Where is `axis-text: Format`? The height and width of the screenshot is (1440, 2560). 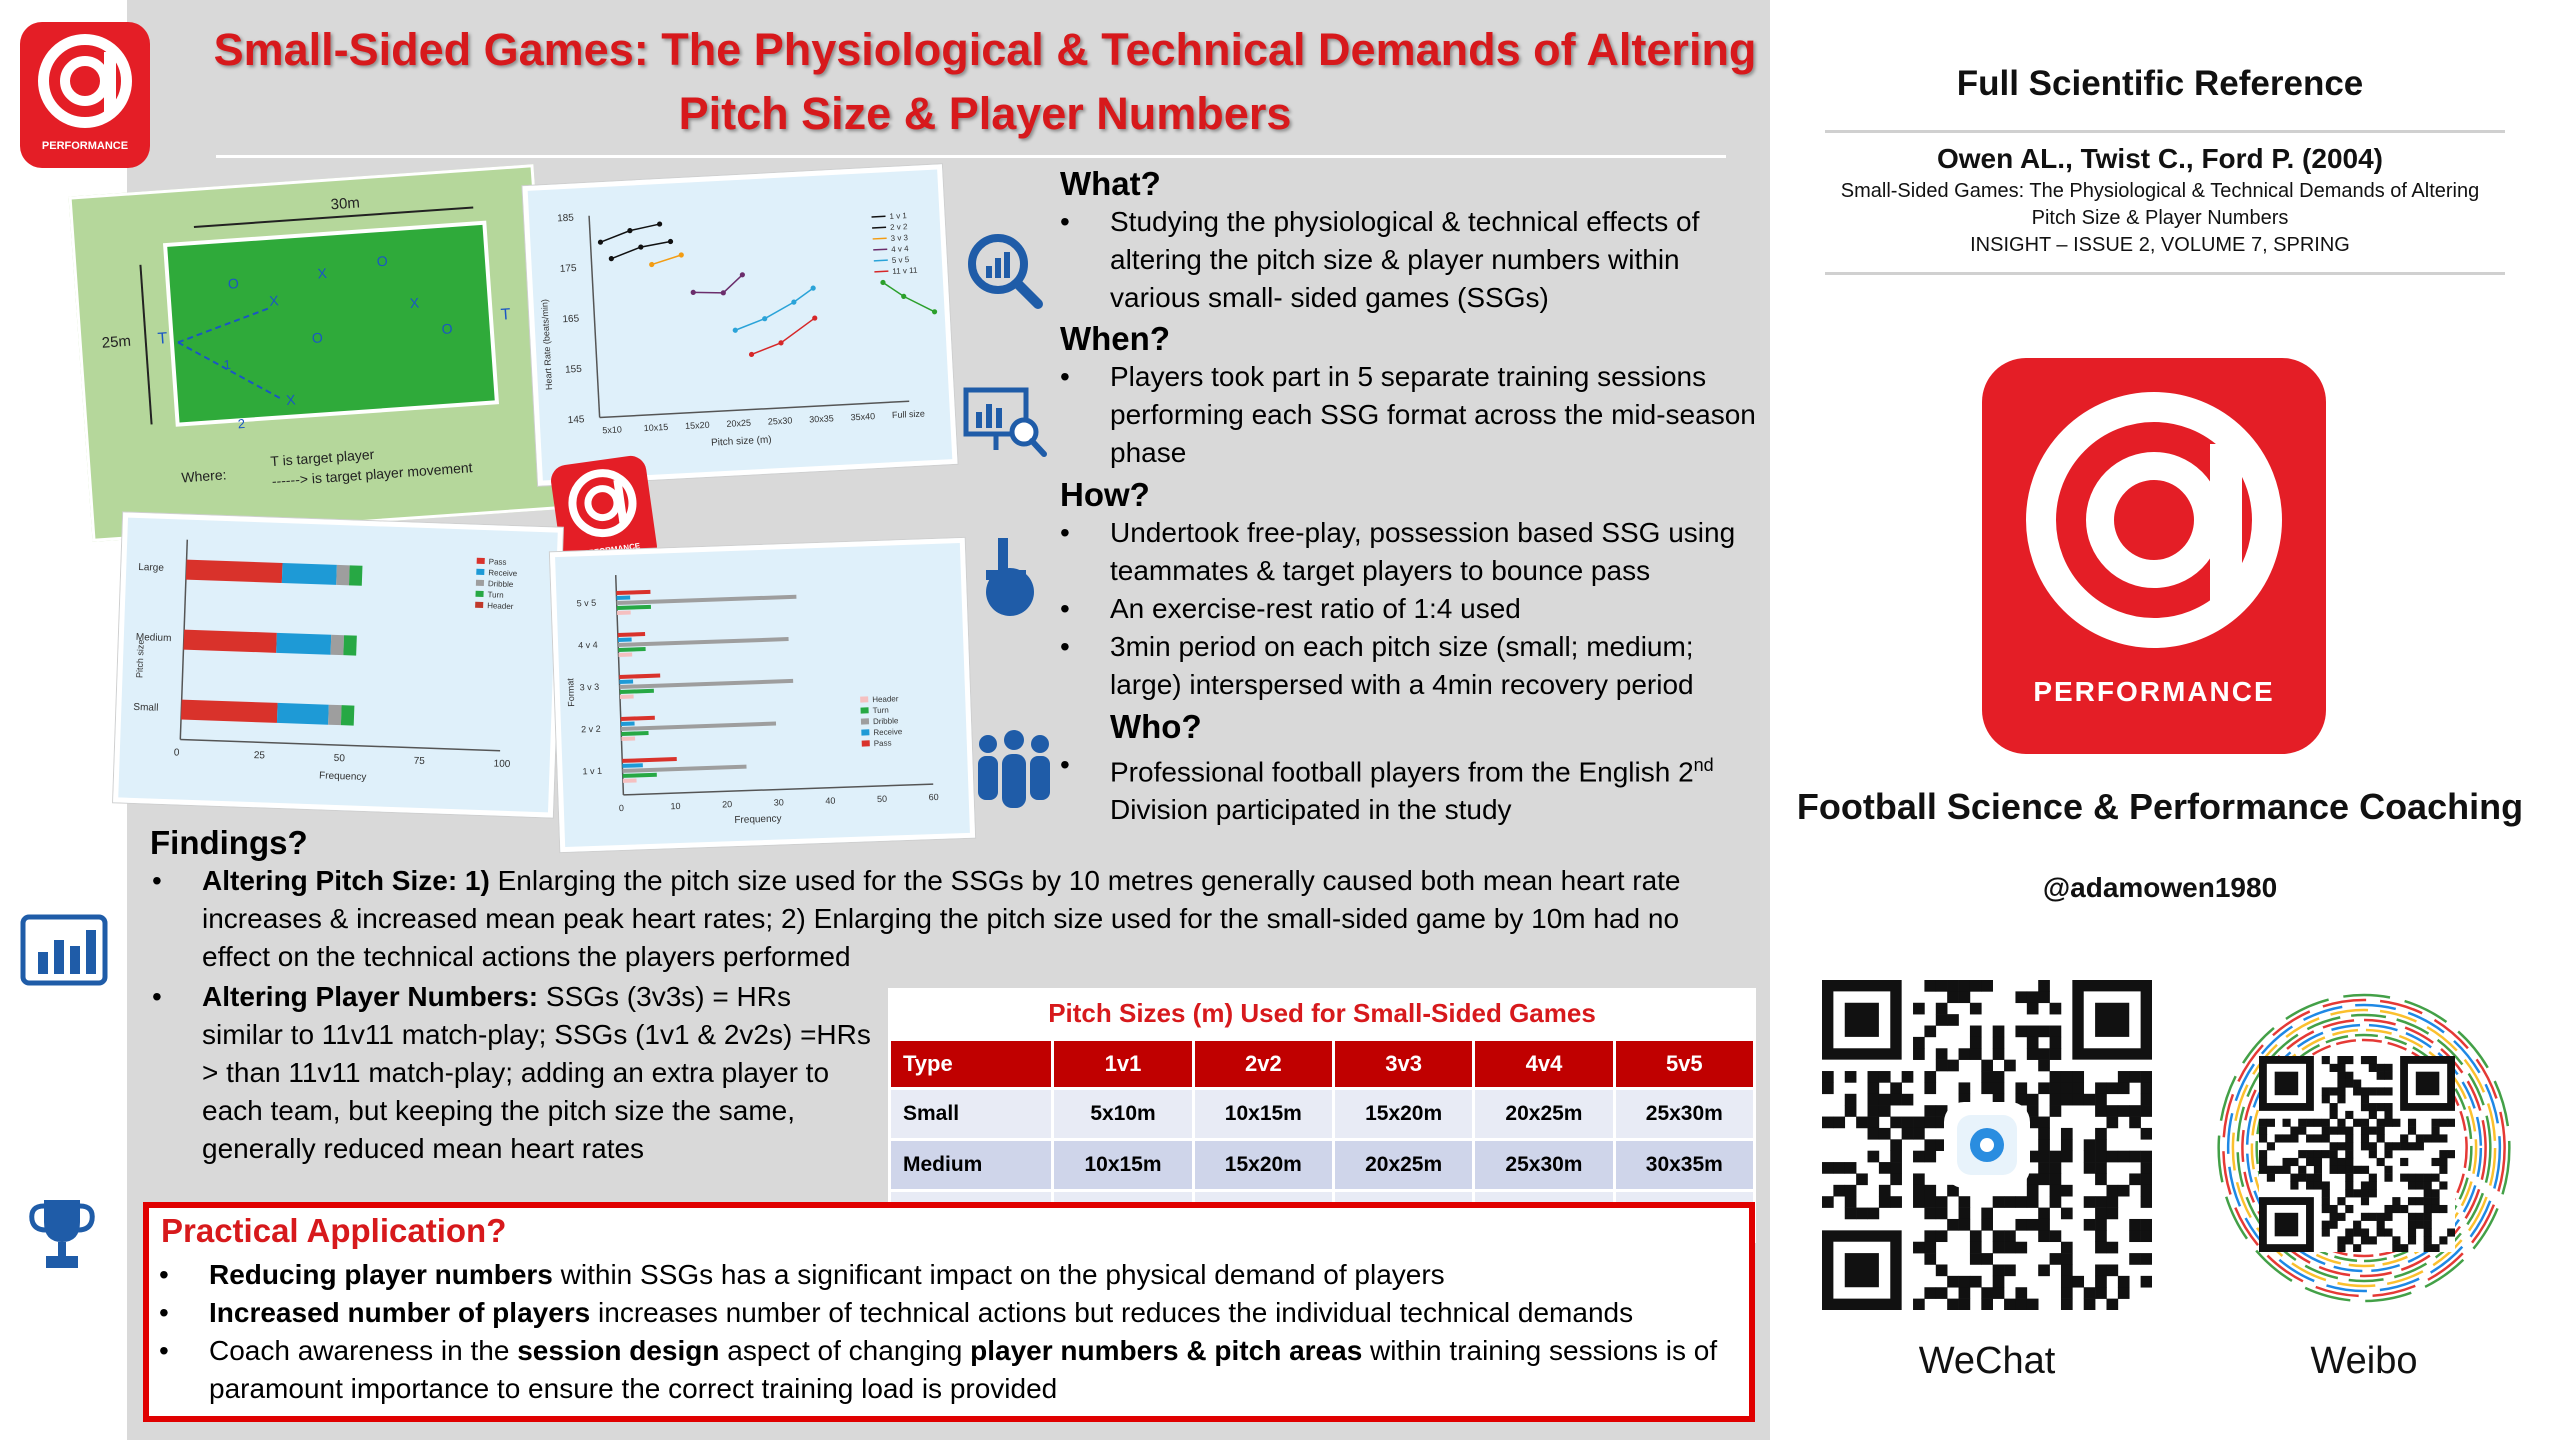
axis-text: Format is located at coordinates (570, 692).